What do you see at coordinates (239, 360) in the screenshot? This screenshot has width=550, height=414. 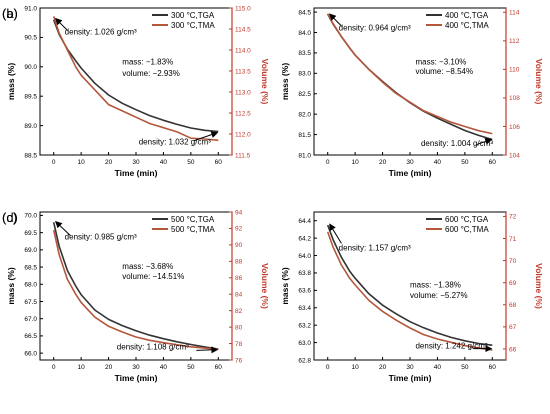 I see `y-right-tick-label: 76` at bounding box center [239, 360].